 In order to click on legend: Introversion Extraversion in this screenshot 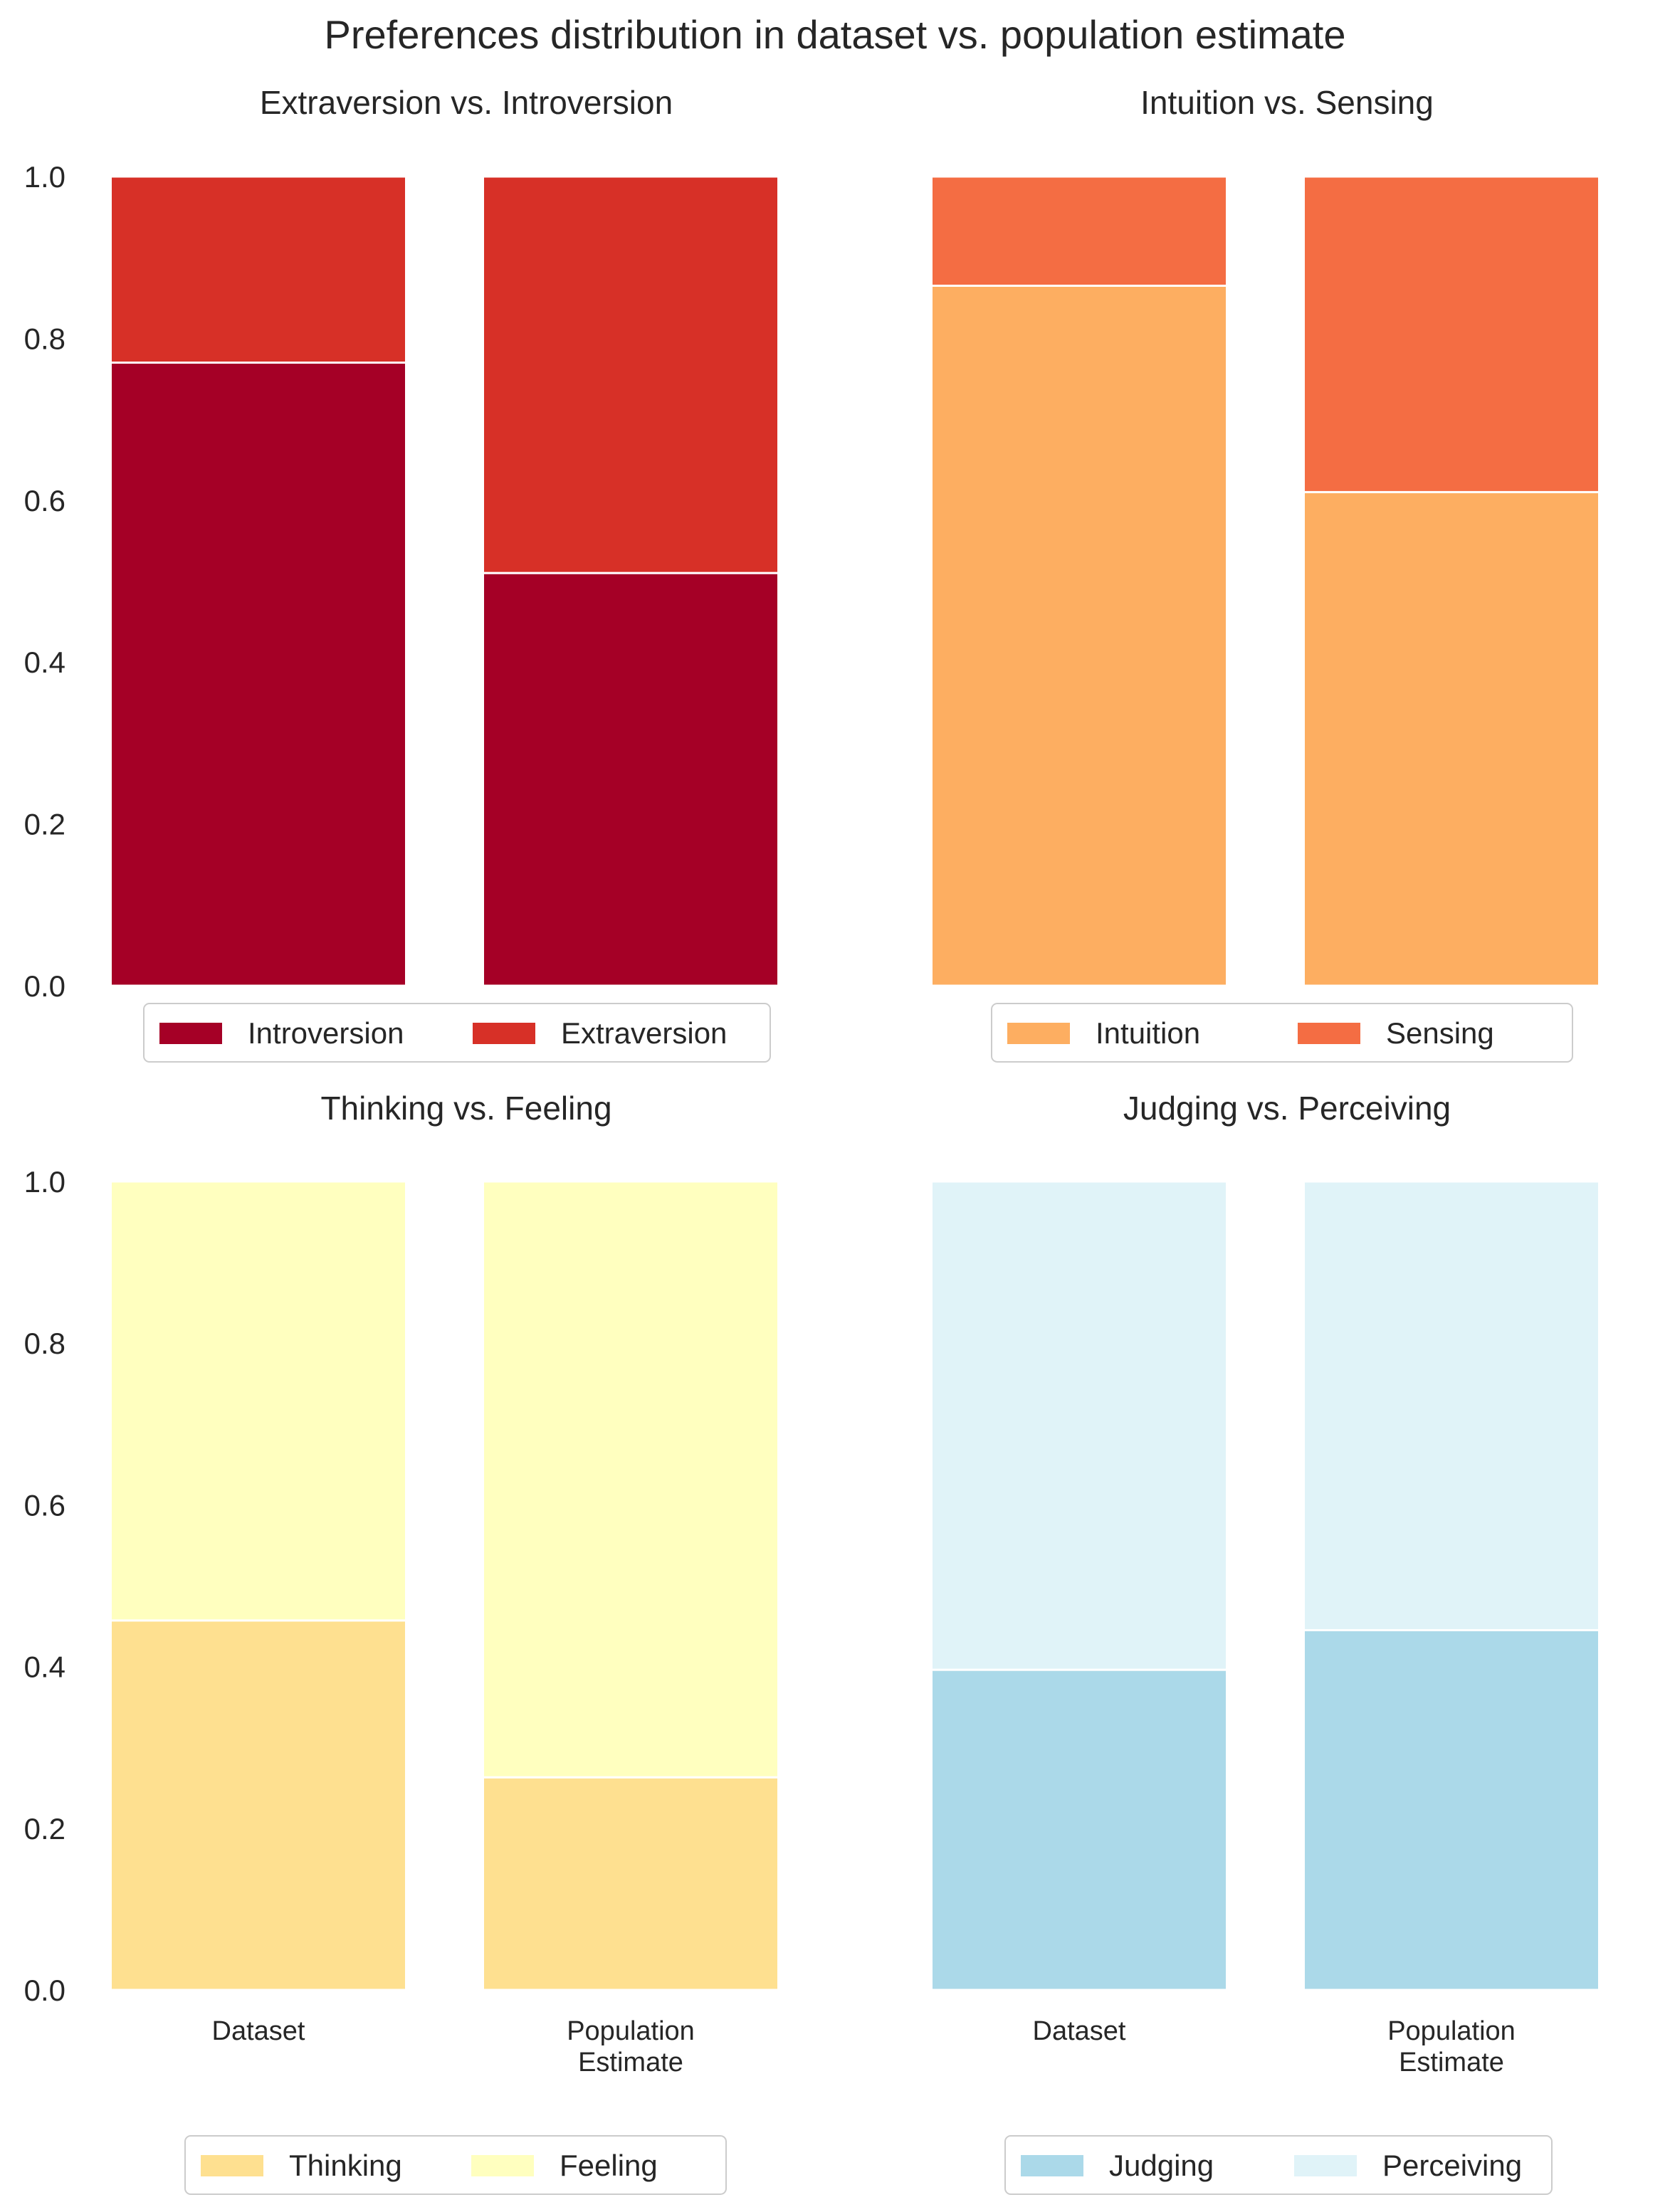, I will do `click(457, 1033)`.